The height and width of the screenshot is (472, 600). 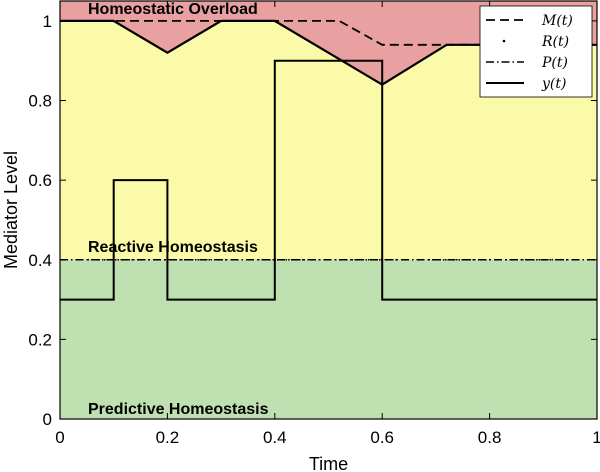 What do you see at coordinates (40, 260) in the screenshot?
I see `y-tick-label: 0.4` at bounding box center [40, 260].